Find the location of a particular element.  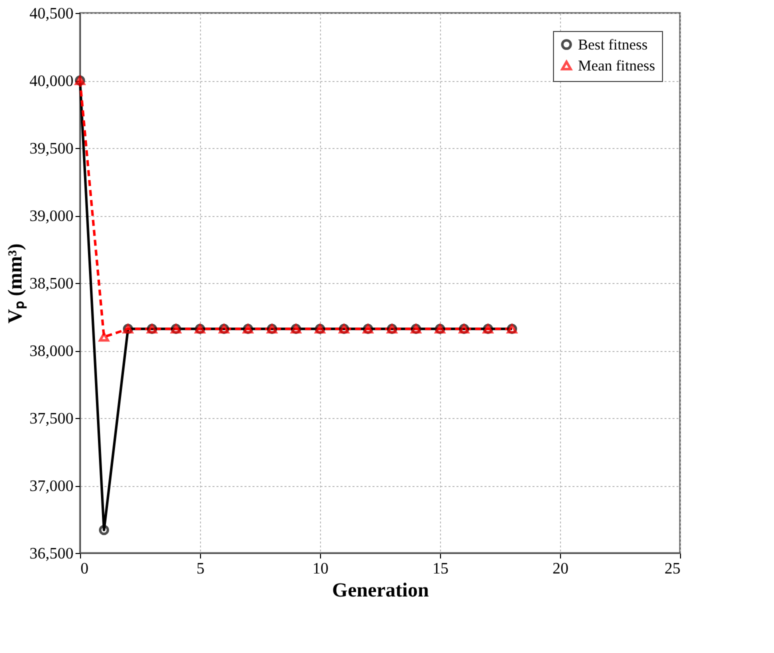

x-tick-label: 5 is located at coordinates (200, 569).